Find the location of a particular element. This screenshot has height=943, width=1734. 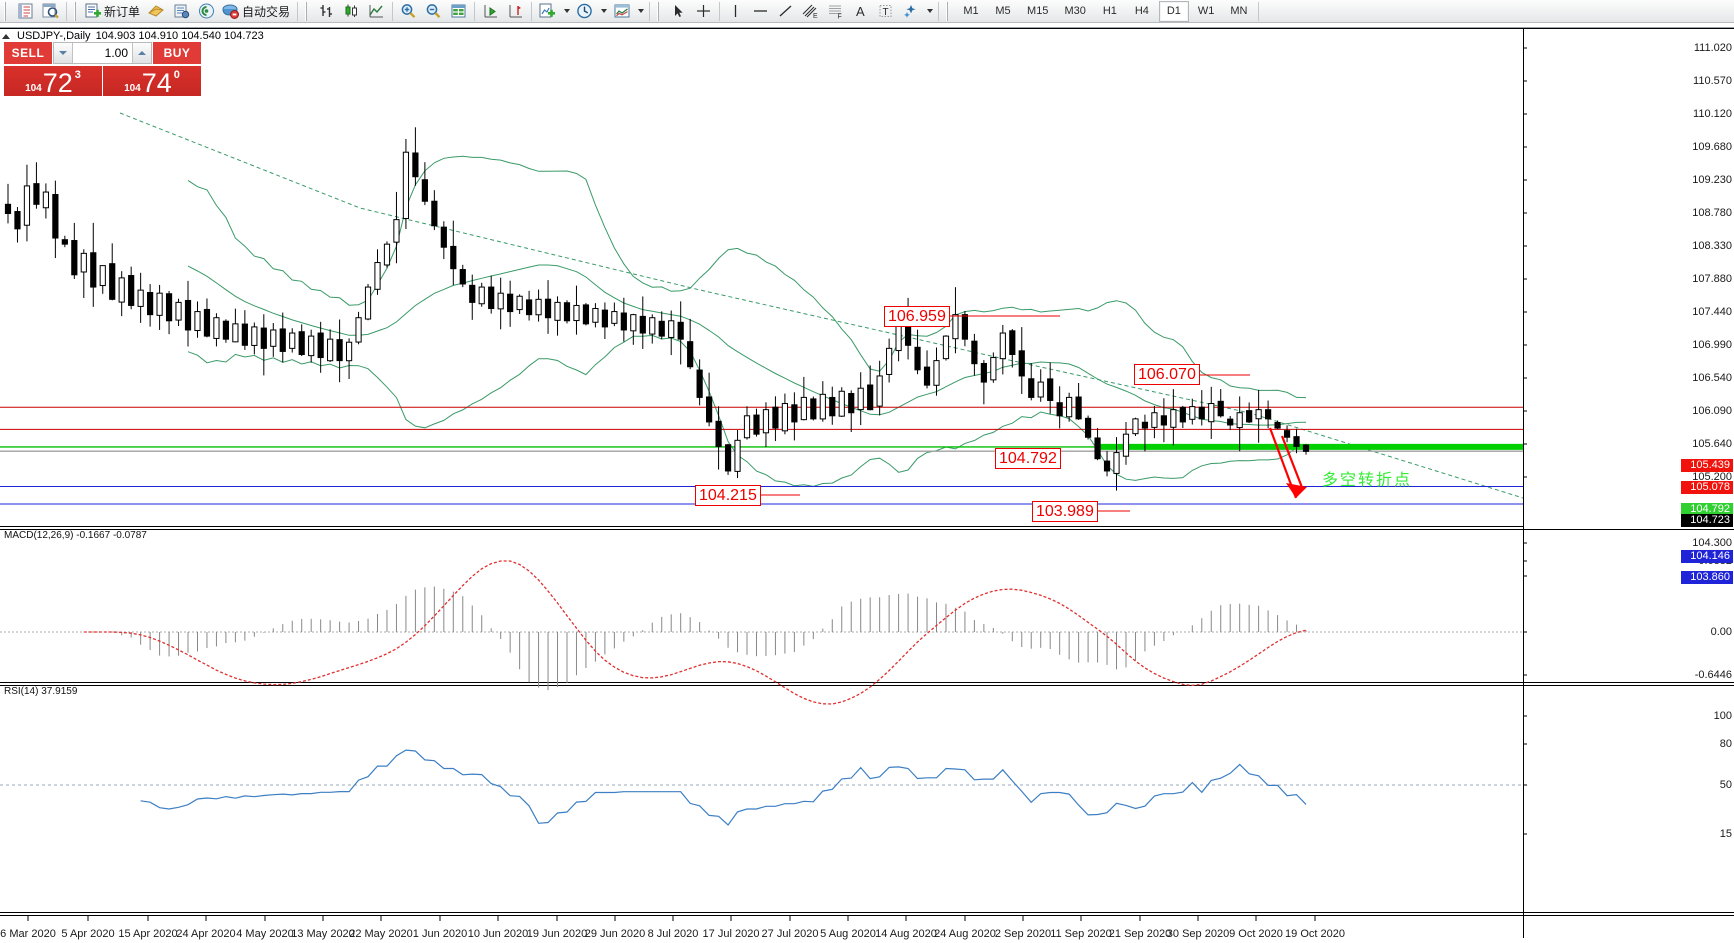

timeframe-button-h1: H1 is located at coordinates (1109, 11).